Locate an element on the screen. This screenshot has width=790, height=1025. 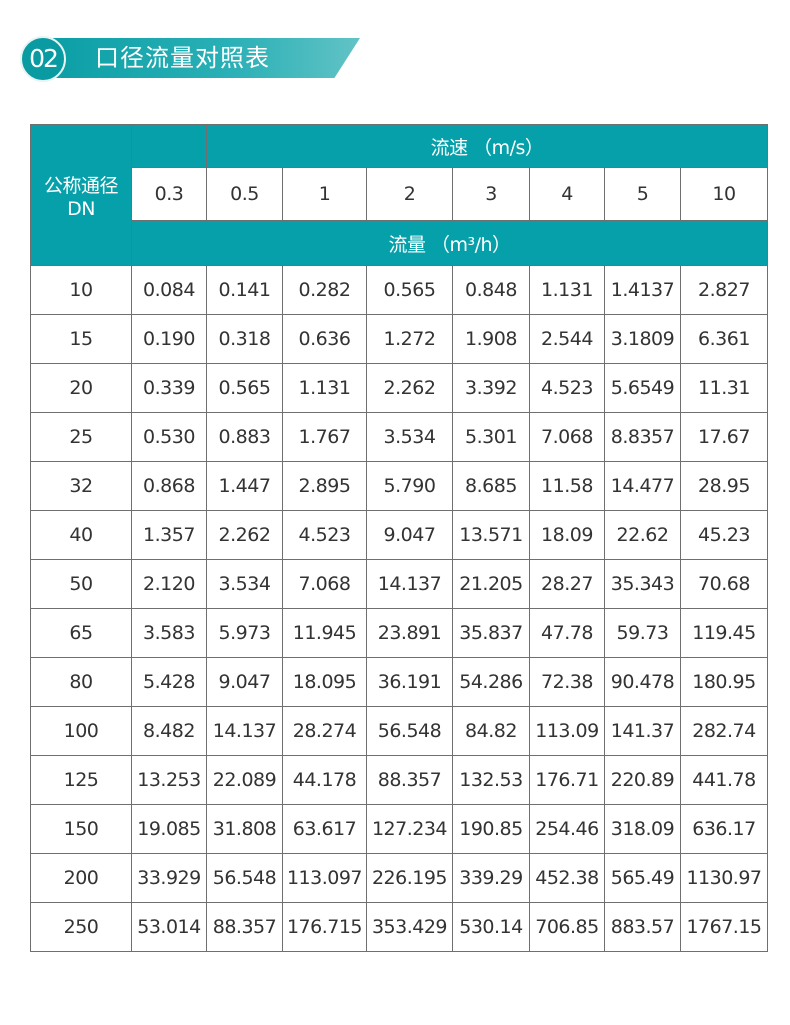
flow-cell: 56.548 is located at coordinates (244, 878).